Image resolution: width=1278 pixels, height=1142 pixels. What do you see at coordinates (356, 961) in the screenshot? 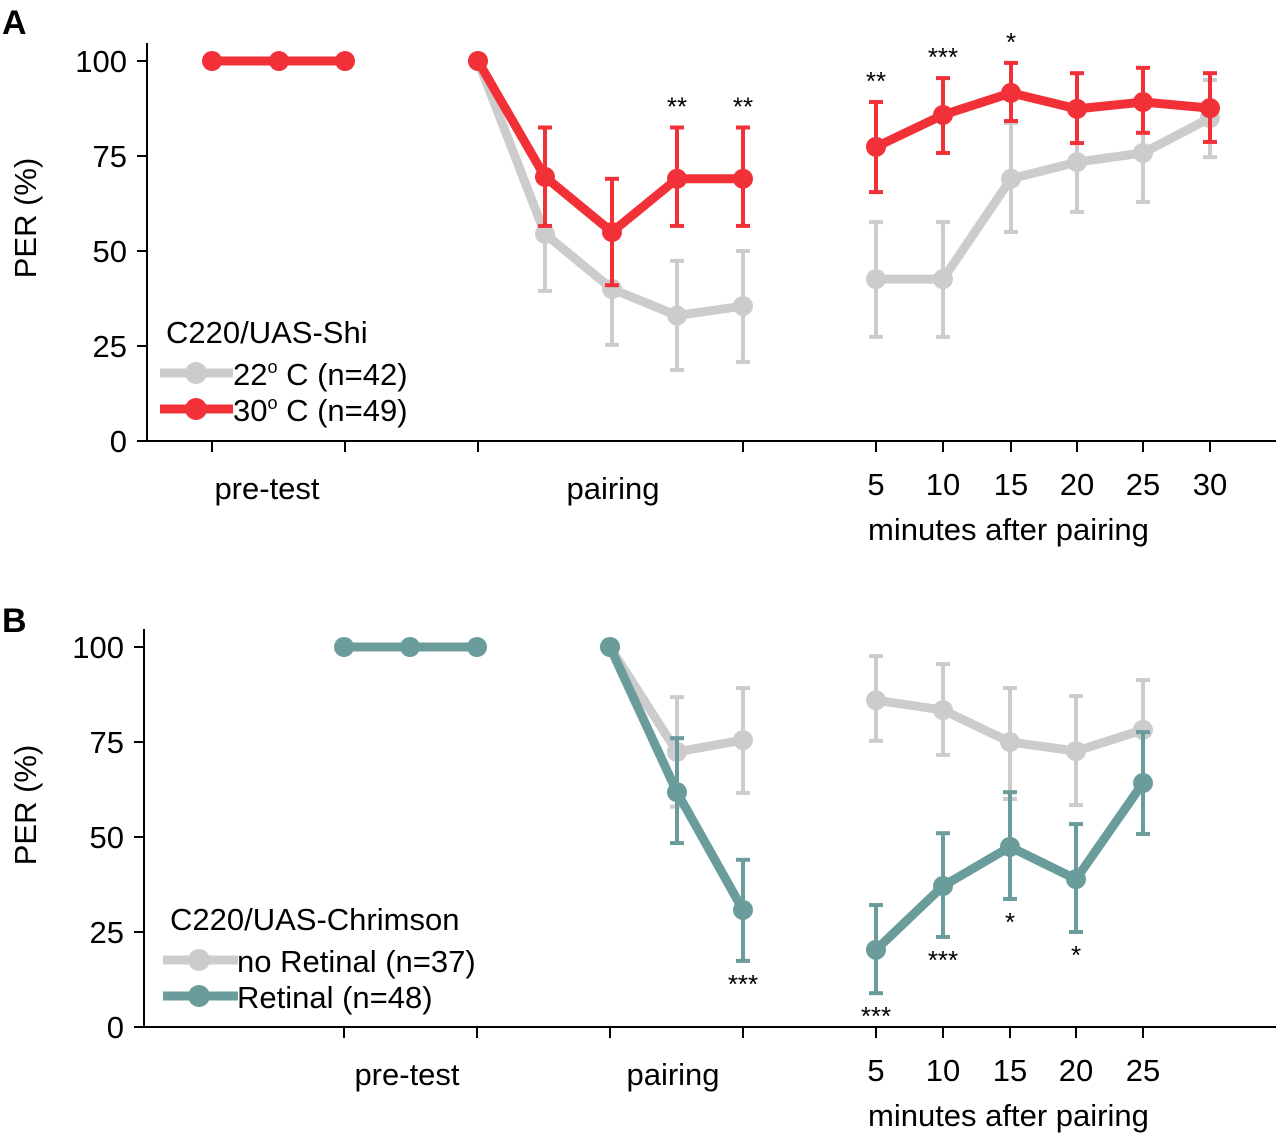
I see `legend-label-no-retinal: no Retinal (n=37)` at bounding box center [356, 961].